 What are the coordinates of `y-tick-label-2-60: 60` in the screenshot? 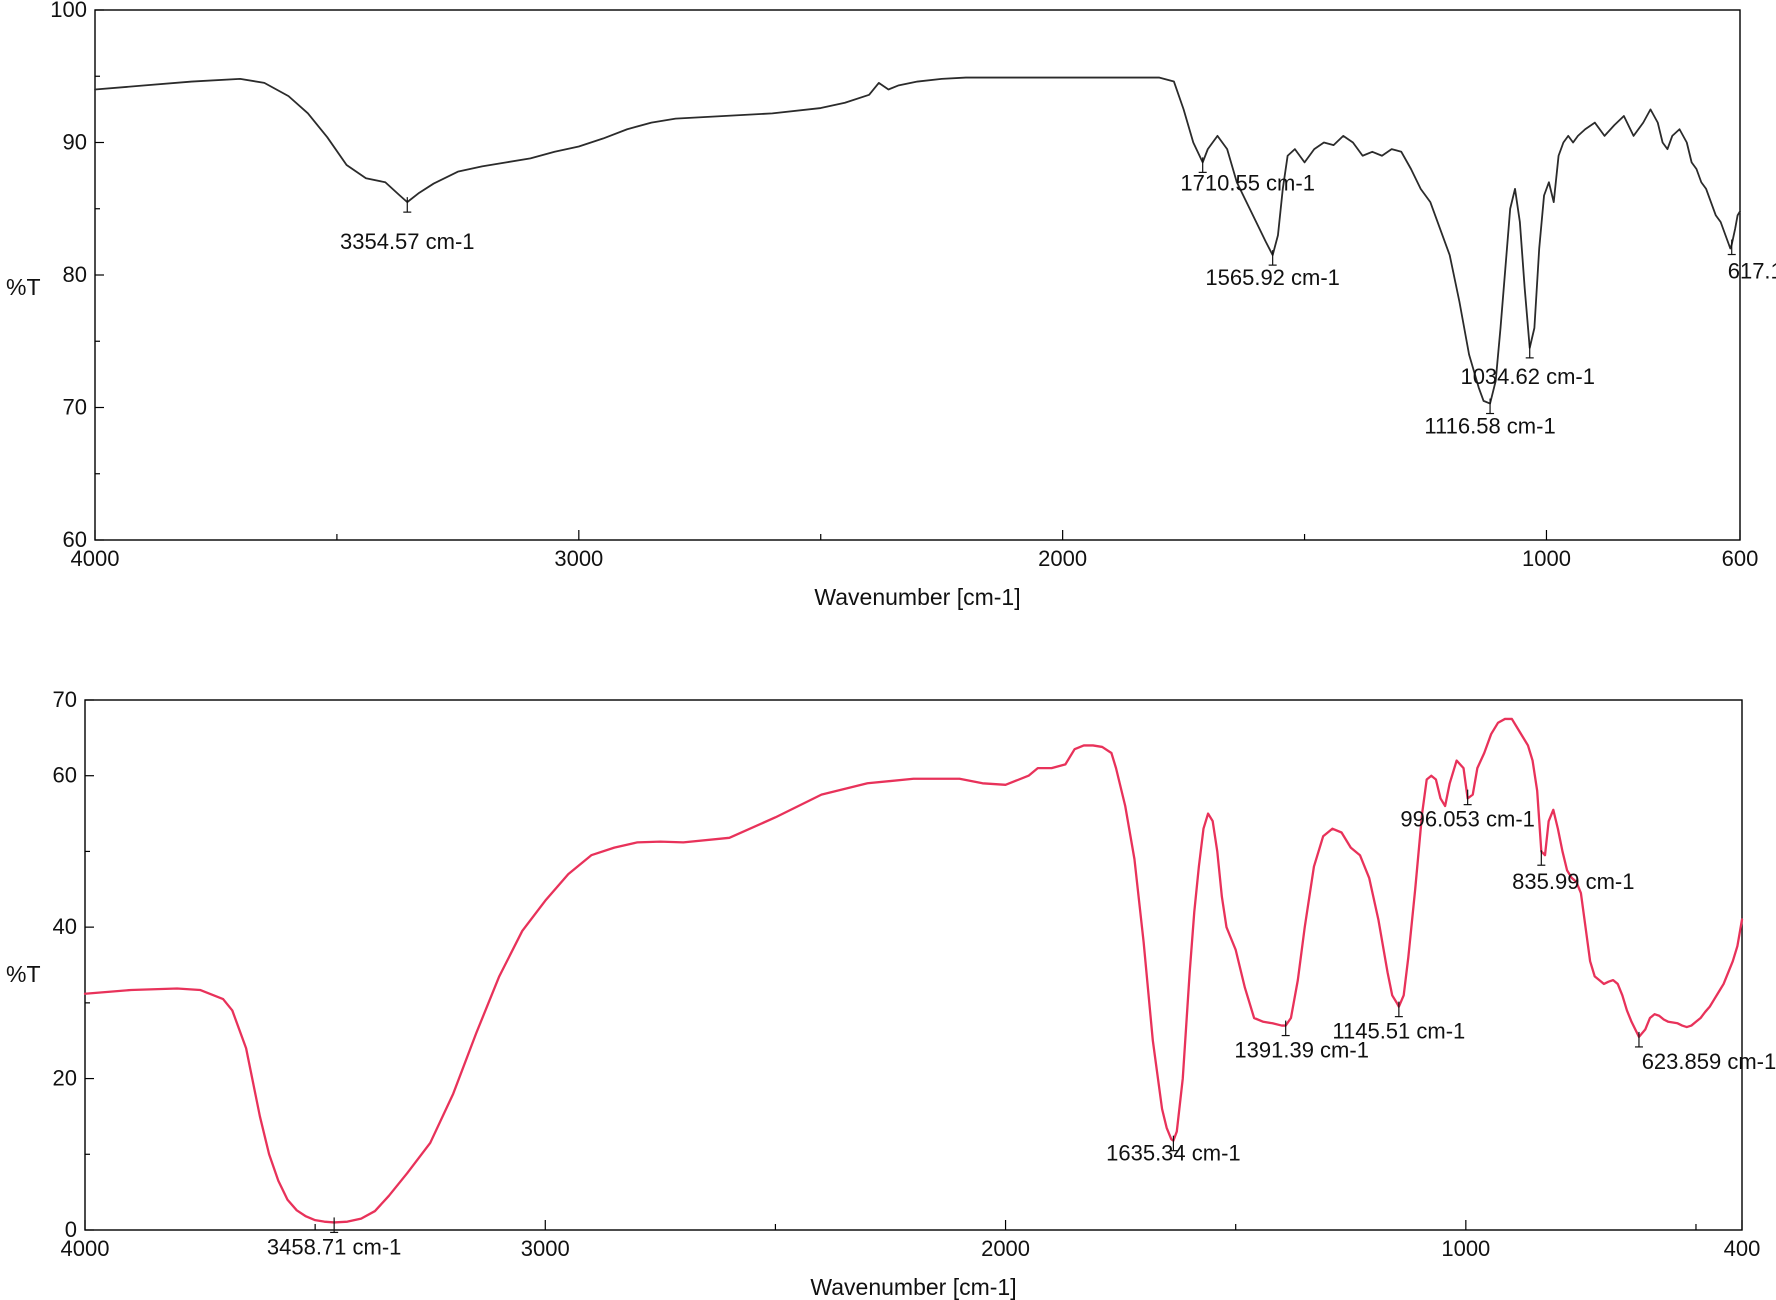 It's located at (65, 775).